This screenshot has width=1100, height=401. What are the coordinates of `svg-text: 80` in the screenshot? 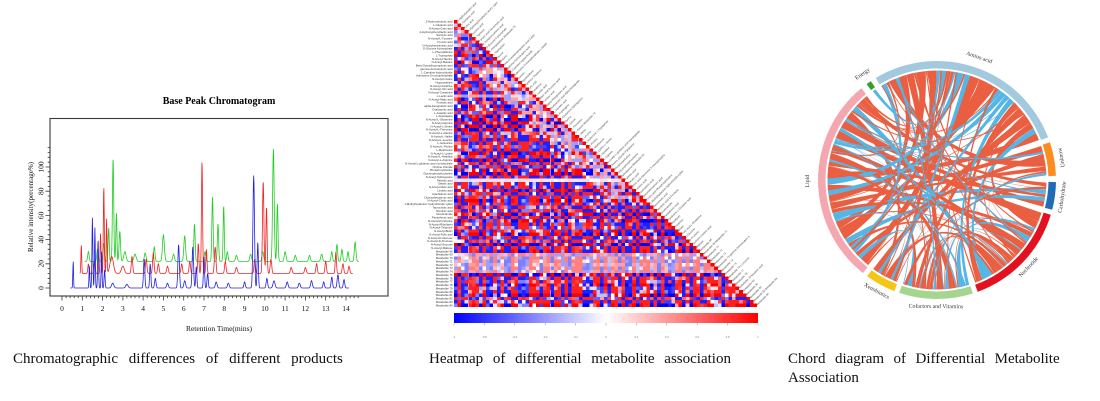 It's located at (41, 191).